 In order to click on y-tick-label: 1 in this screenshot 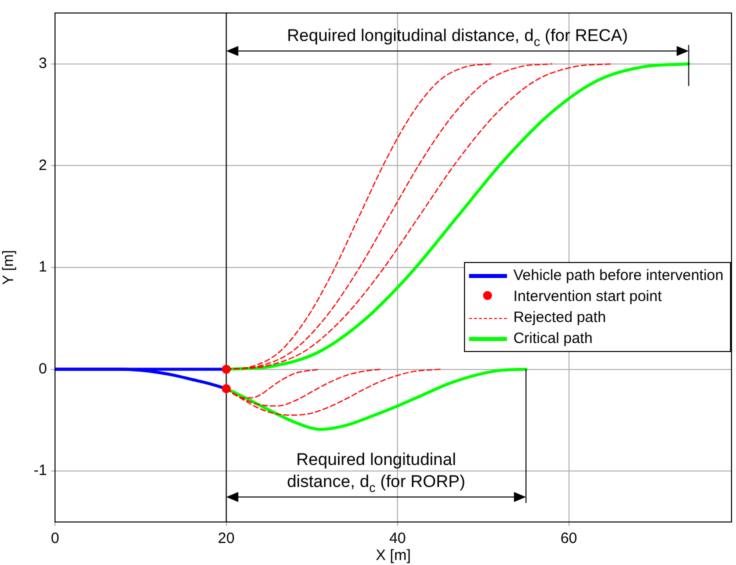, I will do `click(42, 267)`.